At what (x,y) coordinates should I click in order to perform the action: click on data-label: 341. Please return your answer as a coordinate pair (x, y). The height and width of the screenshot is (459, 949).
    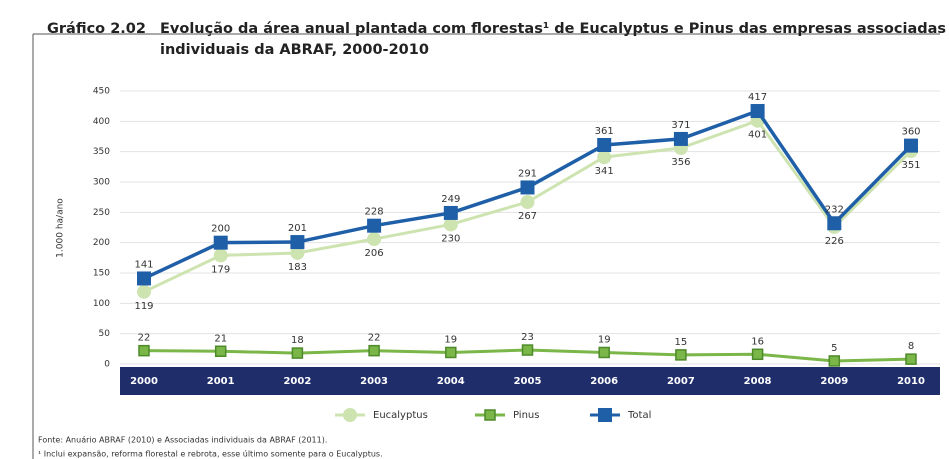
    Looking at the image, I should click on (604, 171).